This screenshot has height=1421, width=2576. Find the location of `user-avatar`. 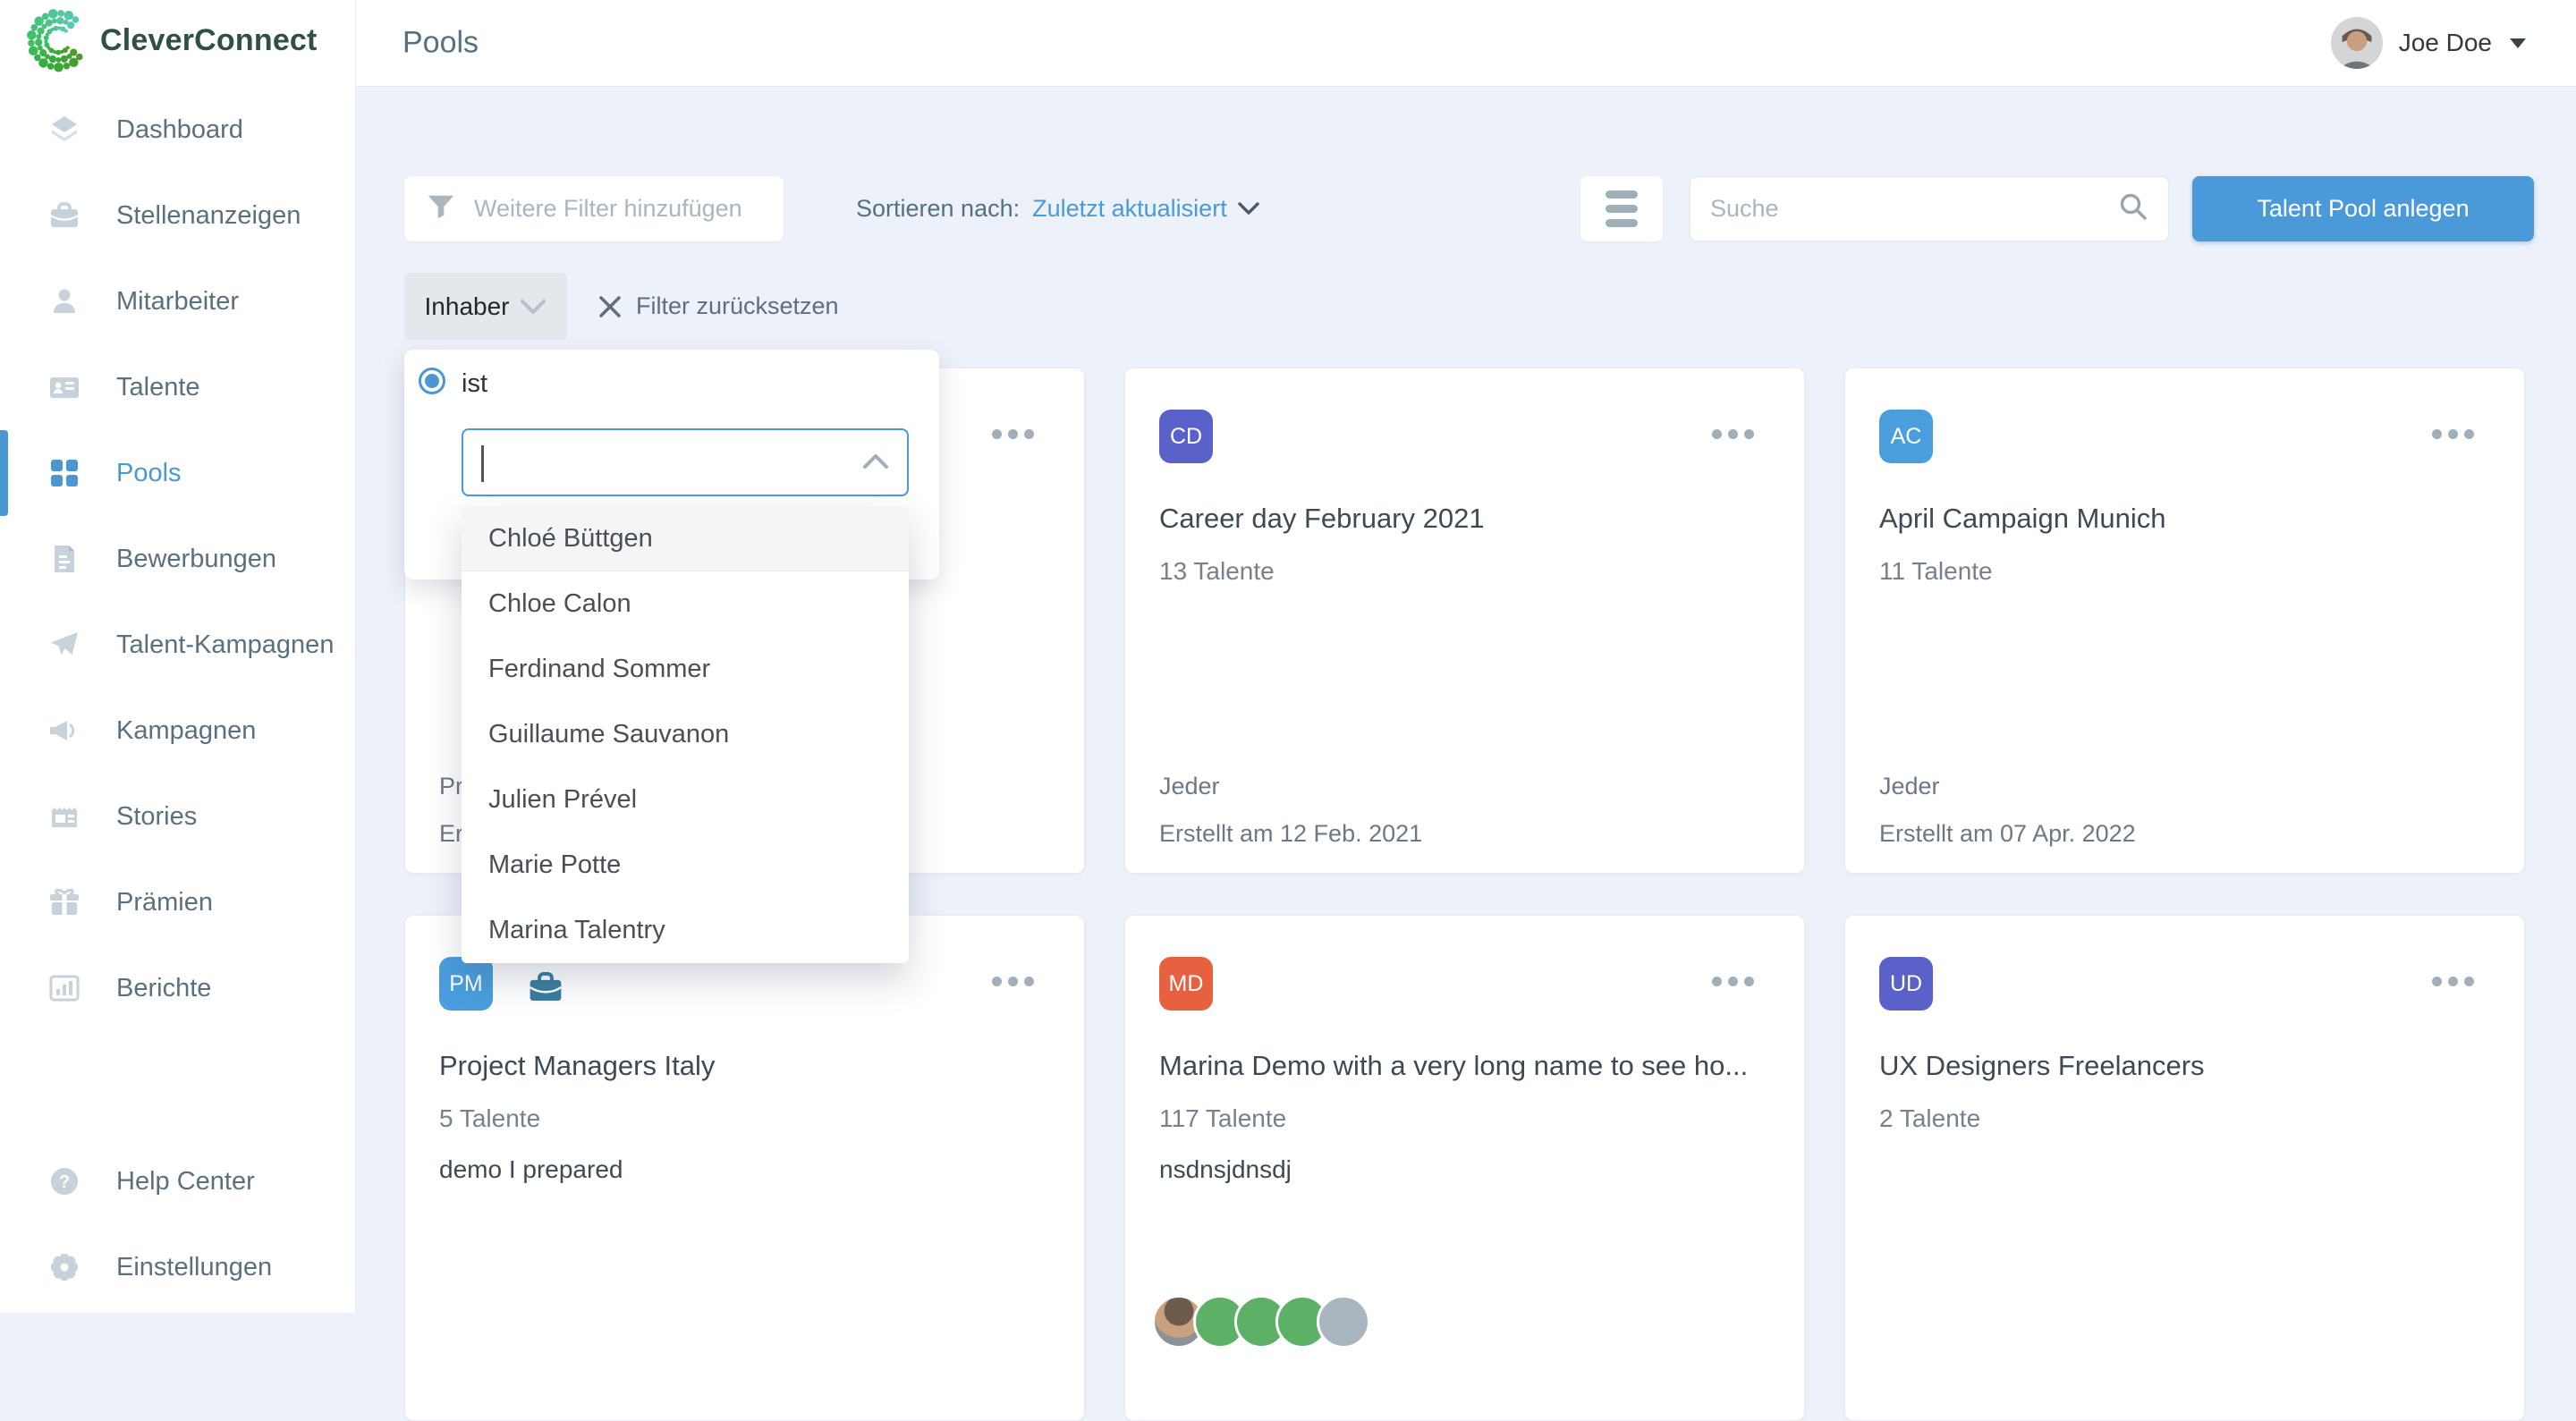

user-avatar is located at coordinates (2356, 43).